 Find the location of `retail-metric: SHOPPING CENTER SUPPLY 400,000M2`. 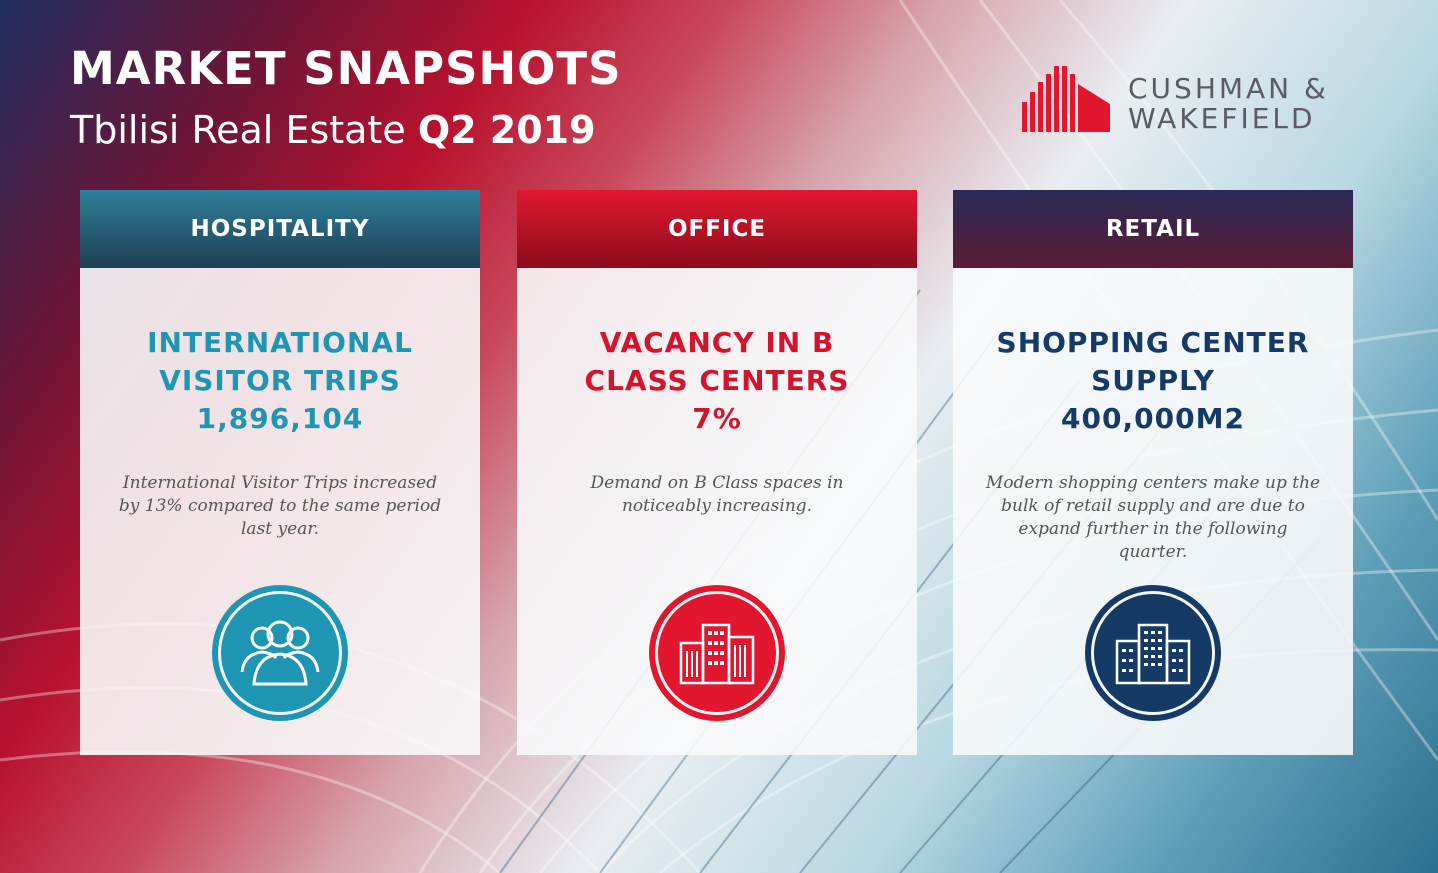

retail-metric: SHOPPING CENTER SUPPLY 400,000M2 is located at coordinates (1153, 381).